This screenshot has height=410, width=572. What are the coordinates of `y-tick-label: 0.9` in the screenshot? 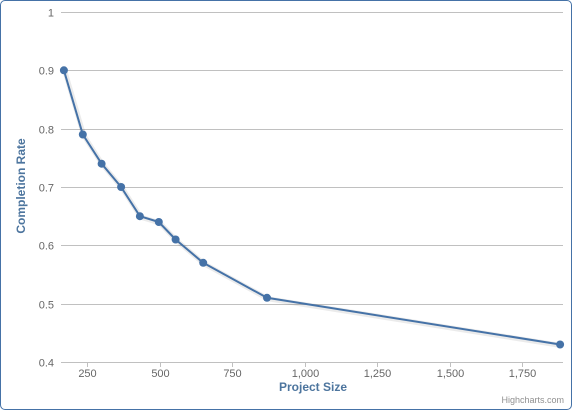 It's located at (46, 72).